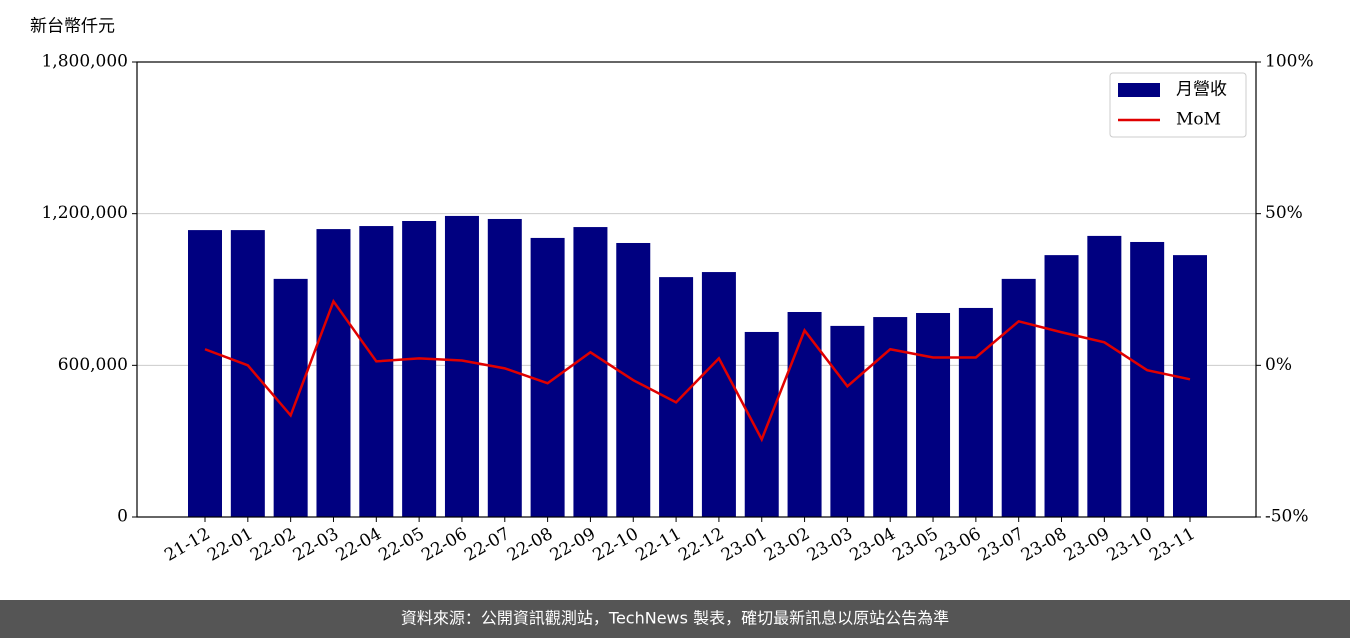  I want to click on y-axis-label: 新台幣仟元, so click(72, 27).